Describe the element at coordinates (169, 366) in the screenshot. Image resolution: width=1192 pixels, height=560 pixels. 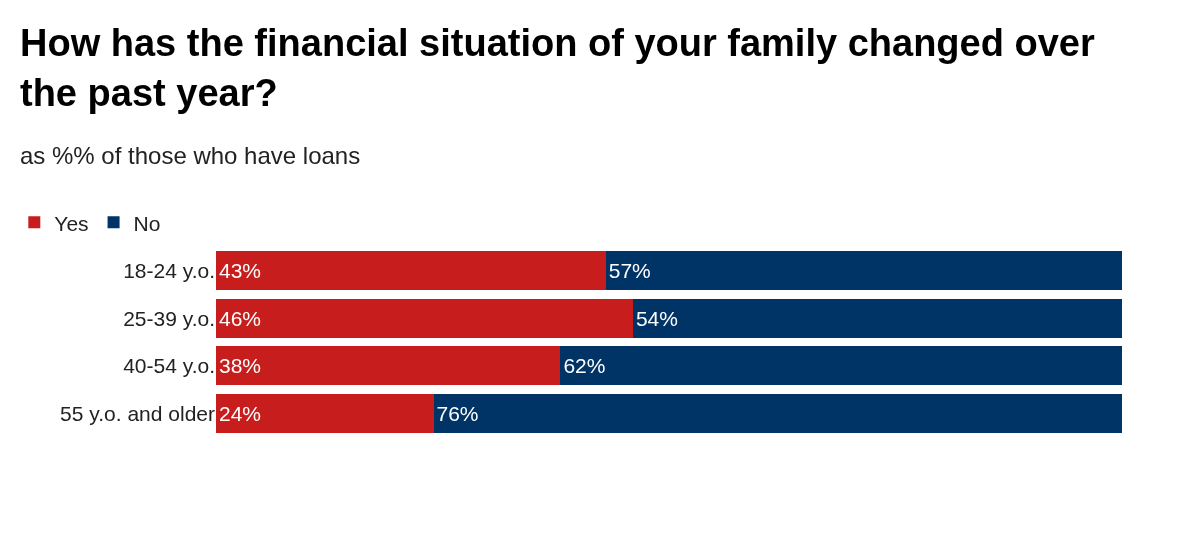
I see `y-tick-label: 40-54 y.o.` at that location.